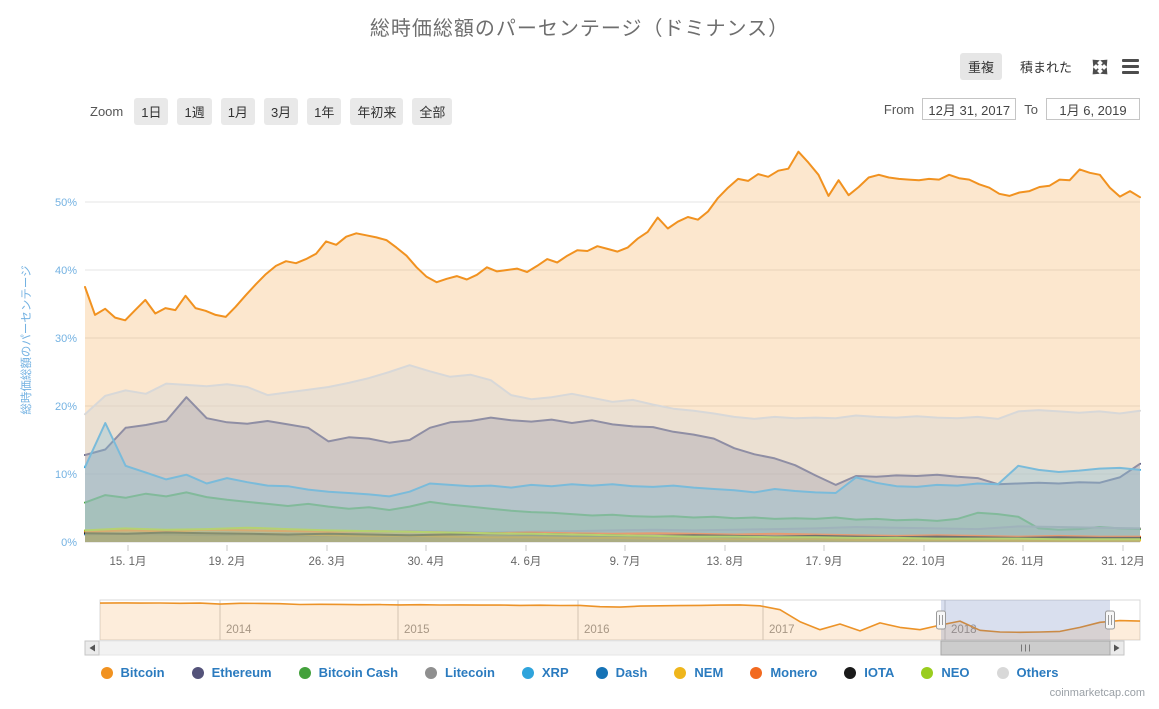 The image size is (1159, 709). What do you see at coordinates (237, 111) in the screenshot?
I see `zoom-range-button-2: 1月` at bounding box center [237, 111].